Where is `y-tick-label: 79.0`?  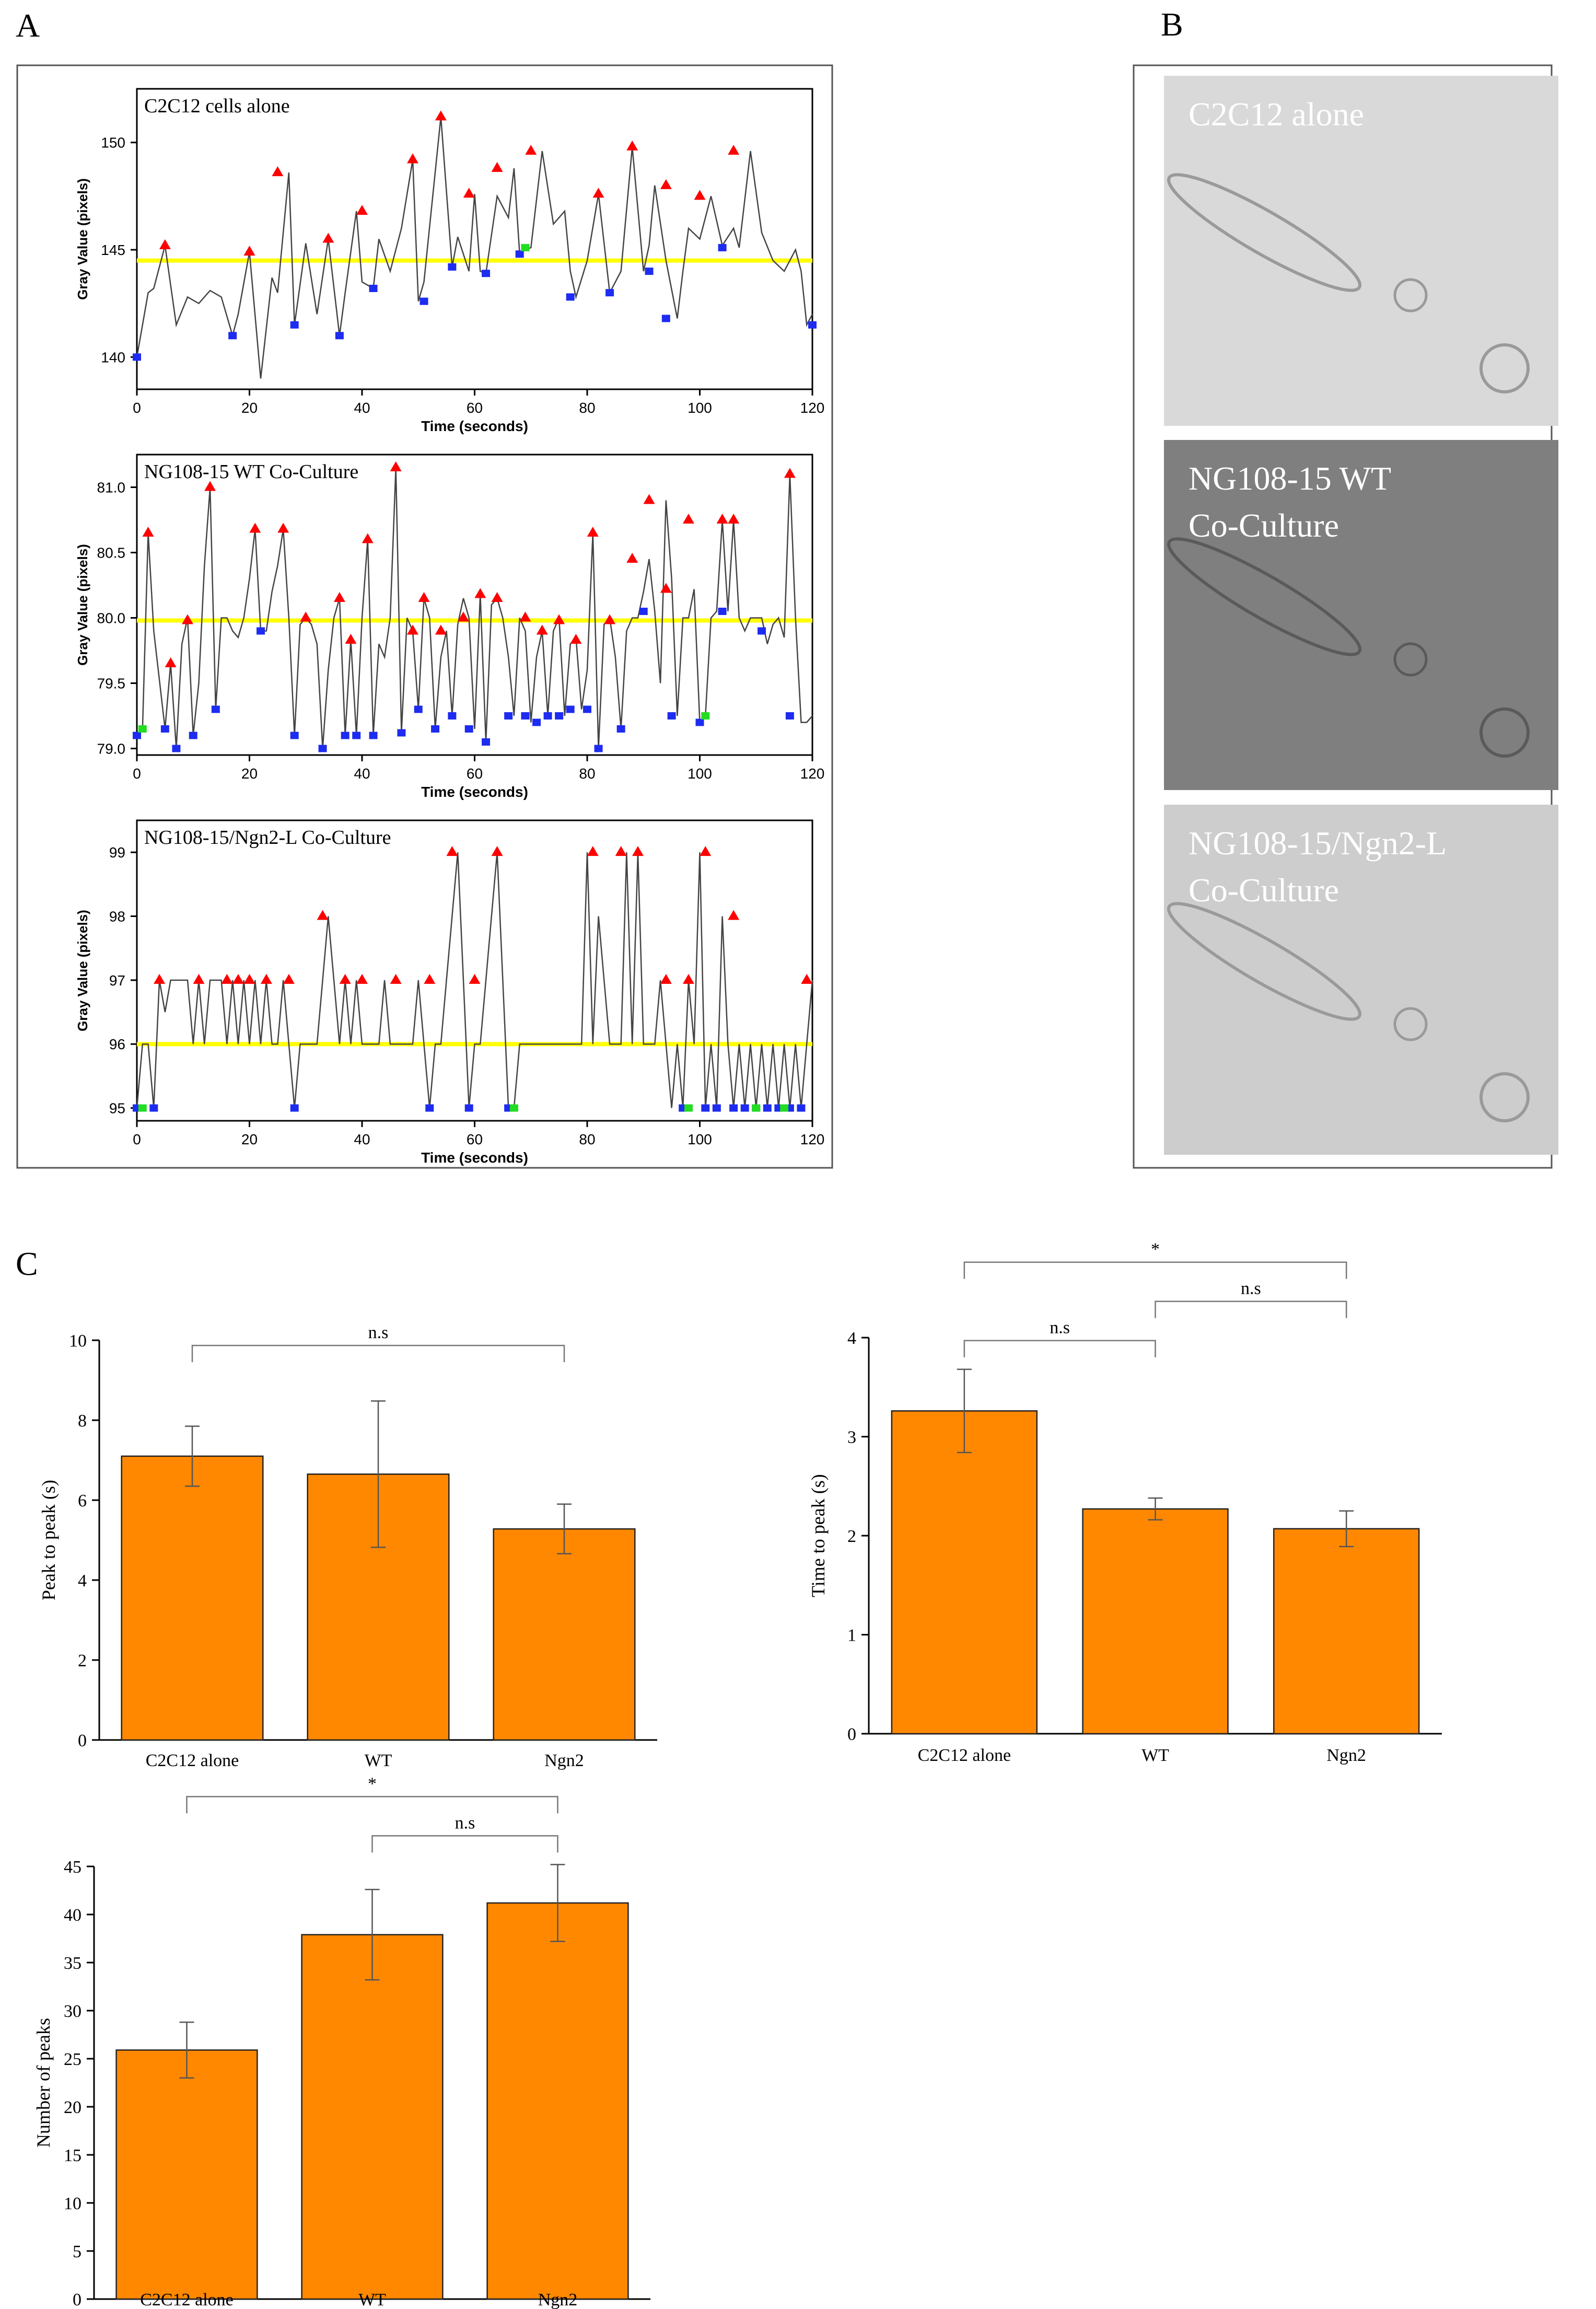
y-tick-label: 79.0 is located at coordinates (111, 749).